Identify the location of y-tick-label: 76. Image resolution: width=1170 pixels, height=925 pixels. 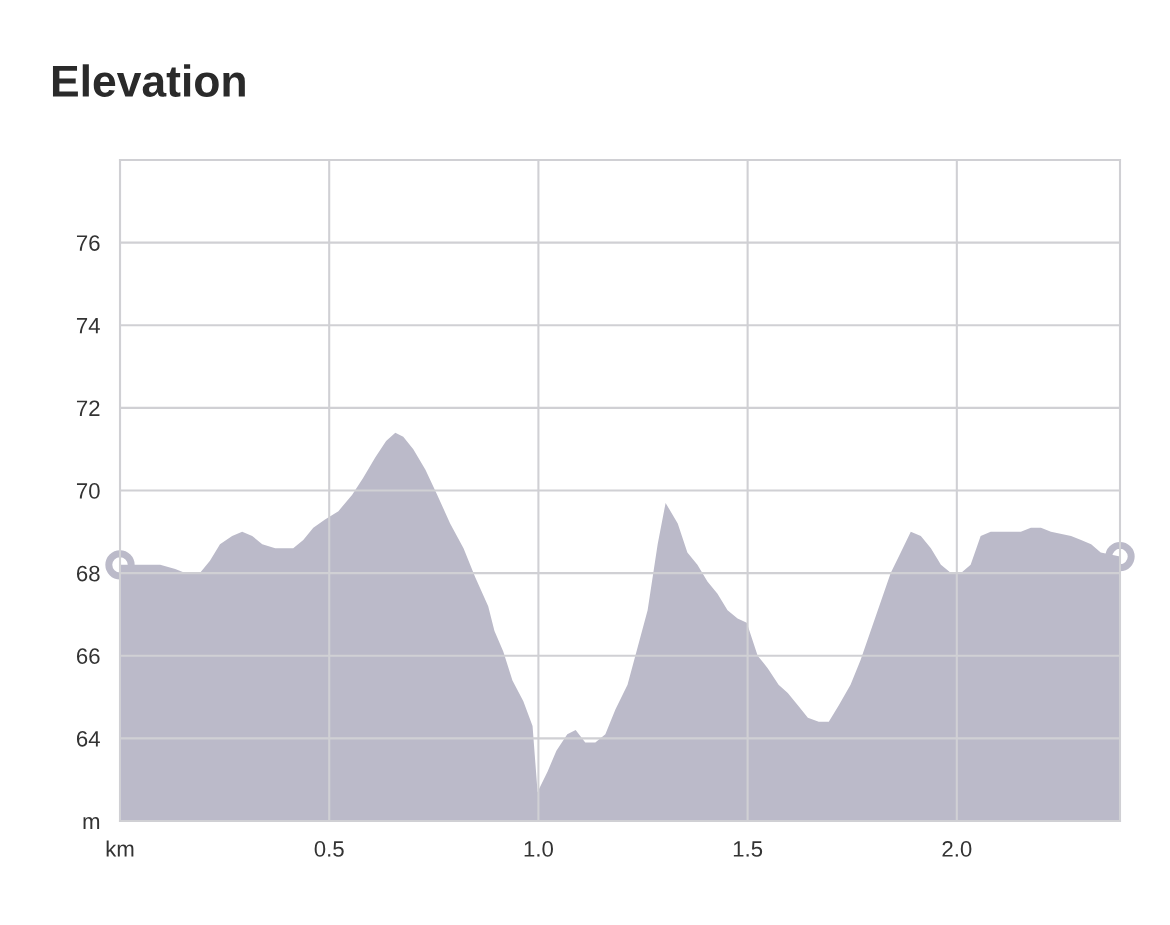
(88, 243).